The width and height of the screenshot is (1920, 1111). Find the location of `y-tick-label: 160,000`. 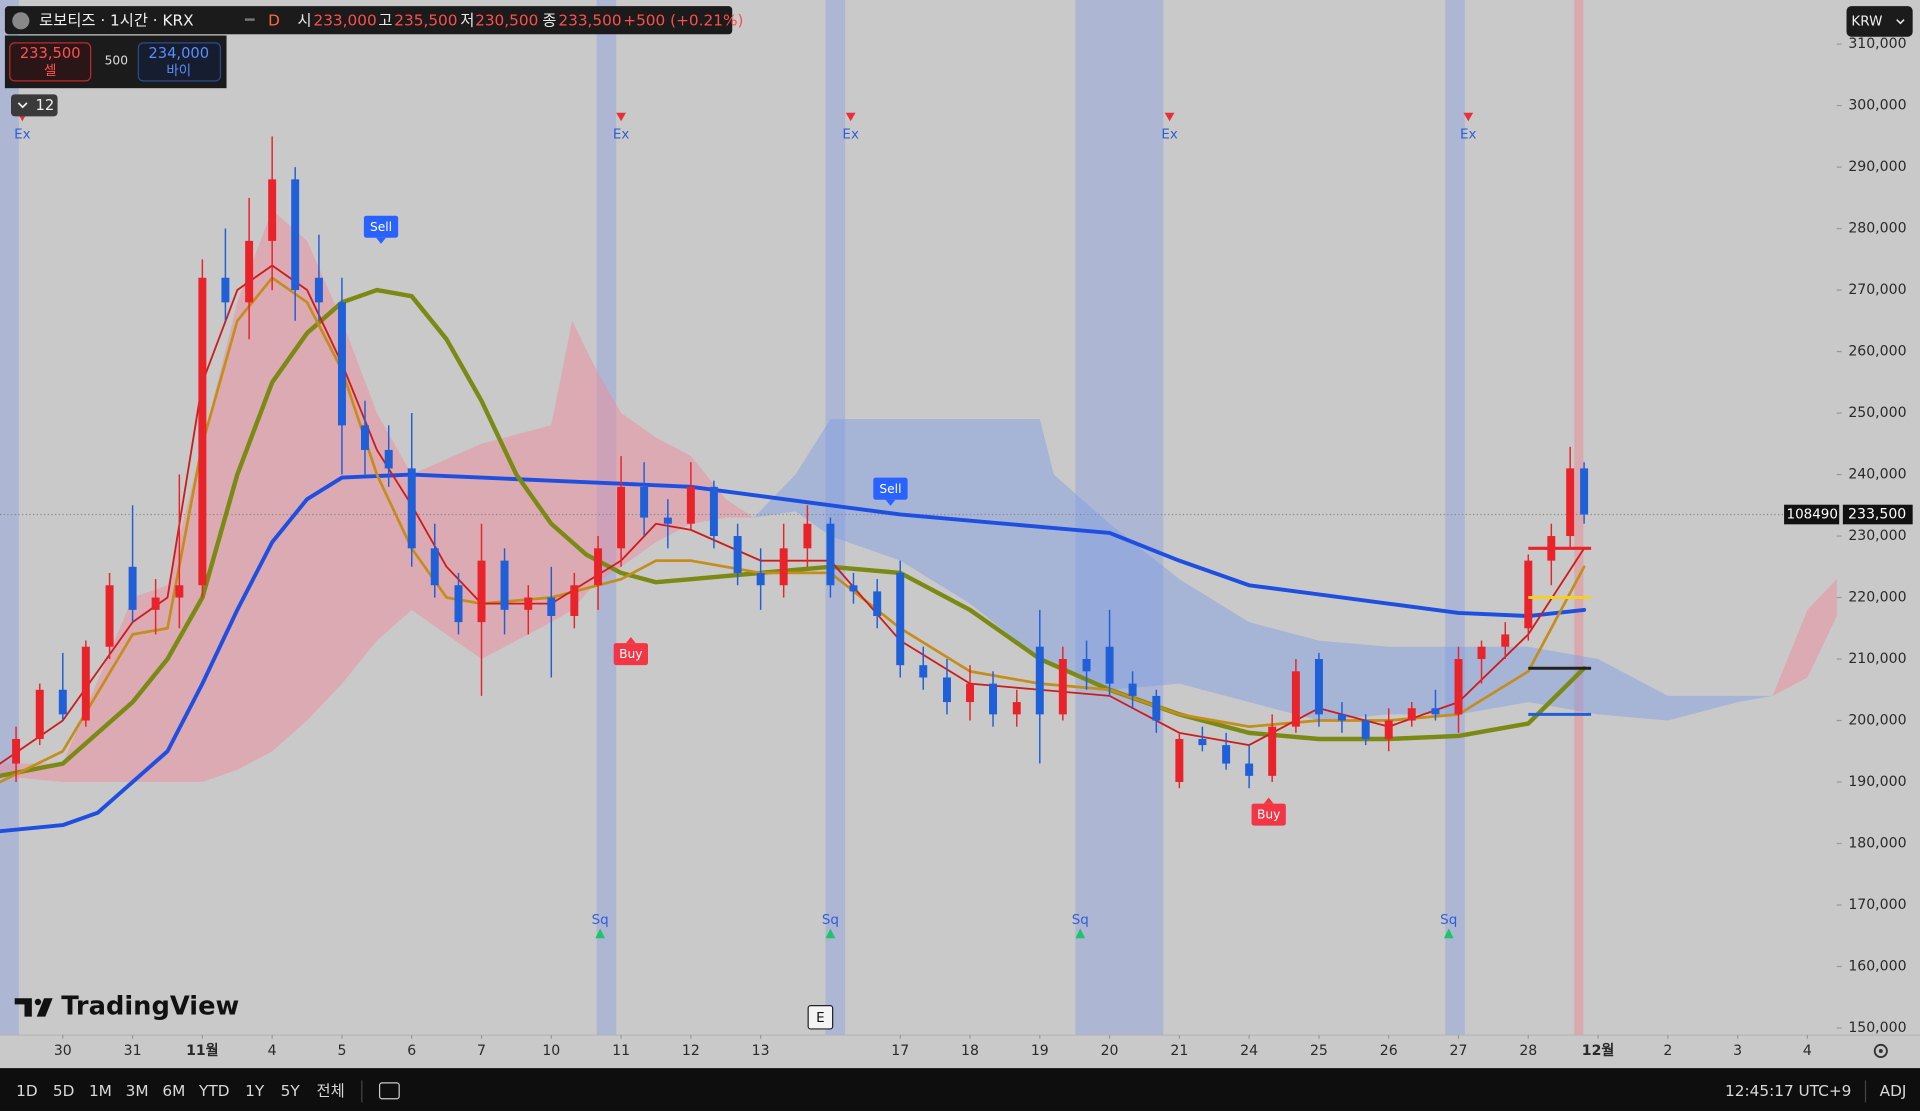

y-tick-label: 160,000 is located at coordinates (1877, 966).